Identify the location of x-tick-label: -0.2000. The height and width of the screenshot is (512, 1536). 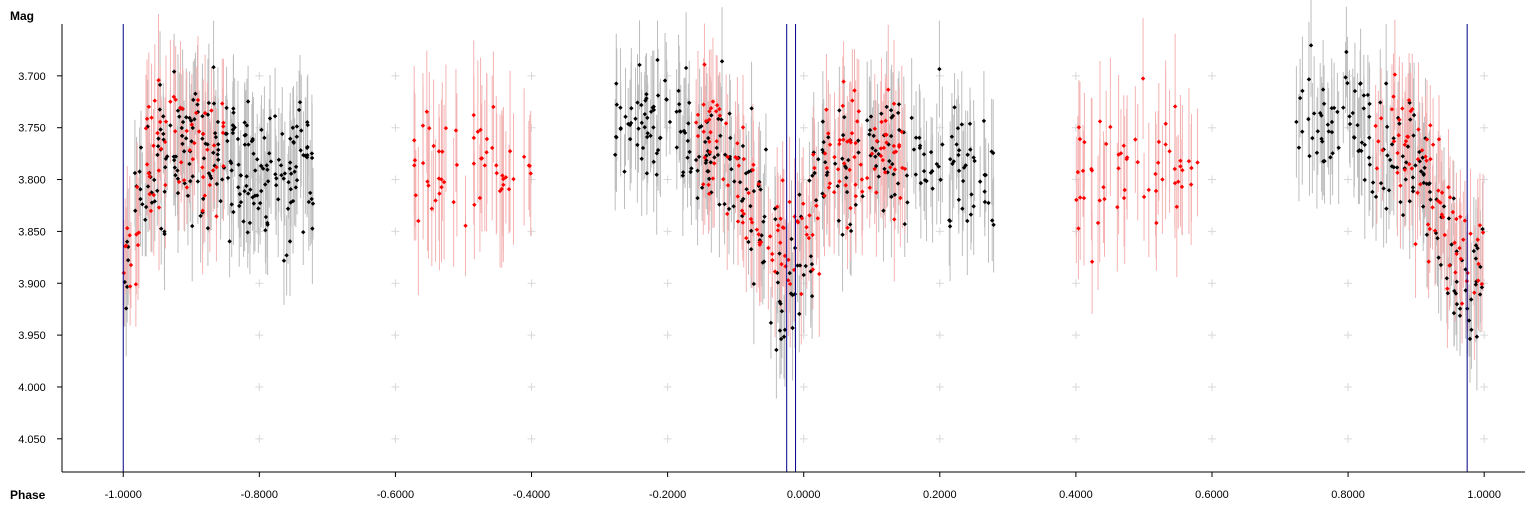
(667, 495).